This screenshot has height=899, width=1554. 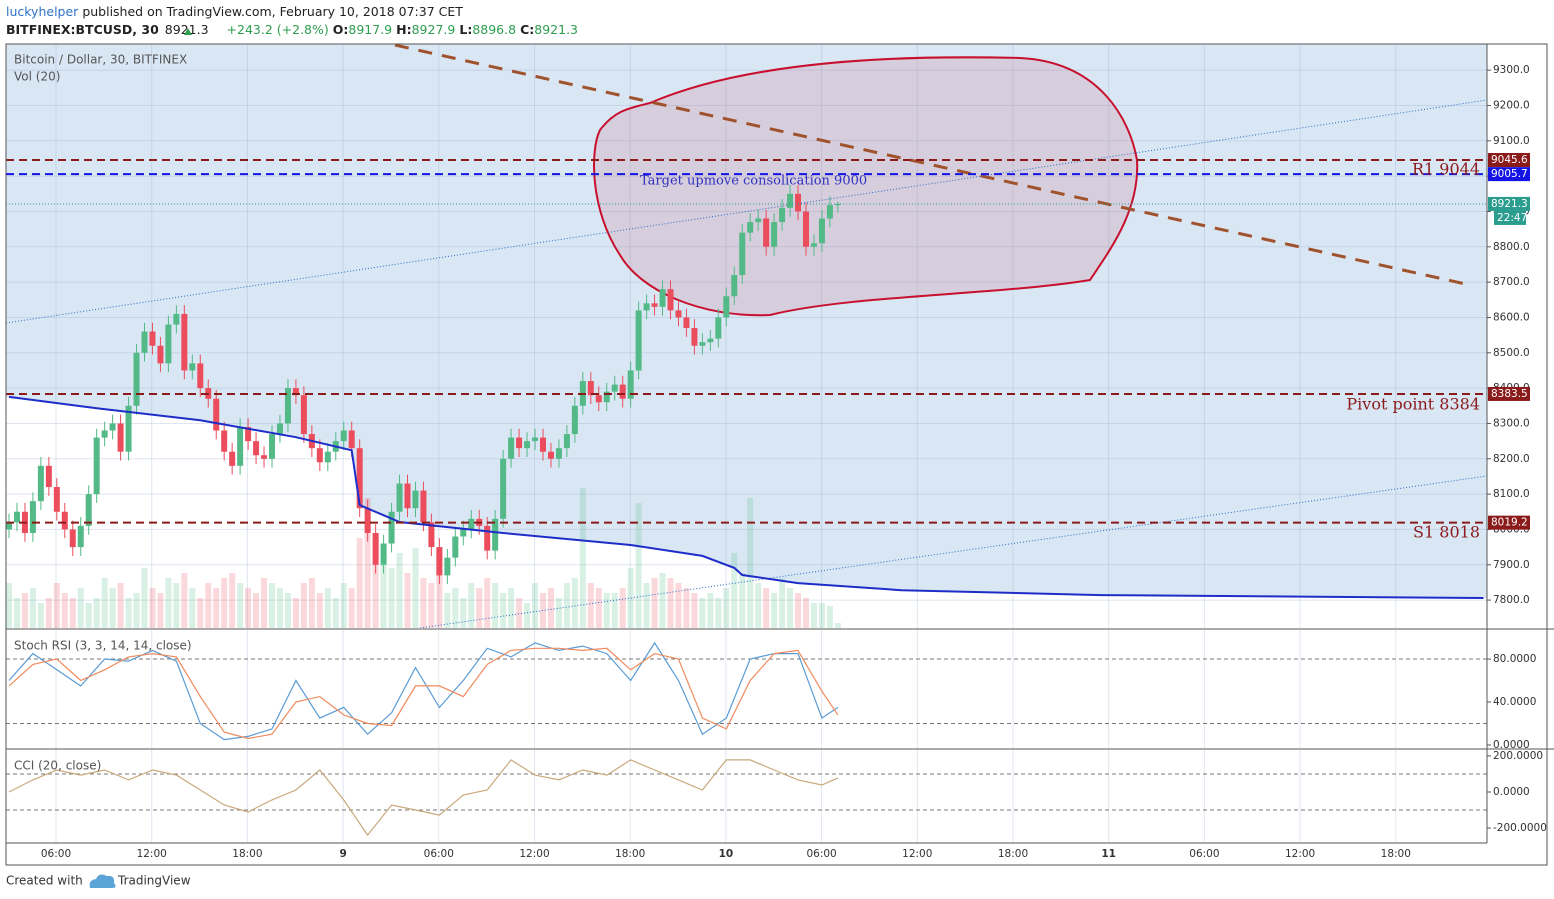 What do you see at coordinates (1514, 659) in the screenshot?
I see `y-tick-label: 80.0000` at bounding box center [1514, 659].